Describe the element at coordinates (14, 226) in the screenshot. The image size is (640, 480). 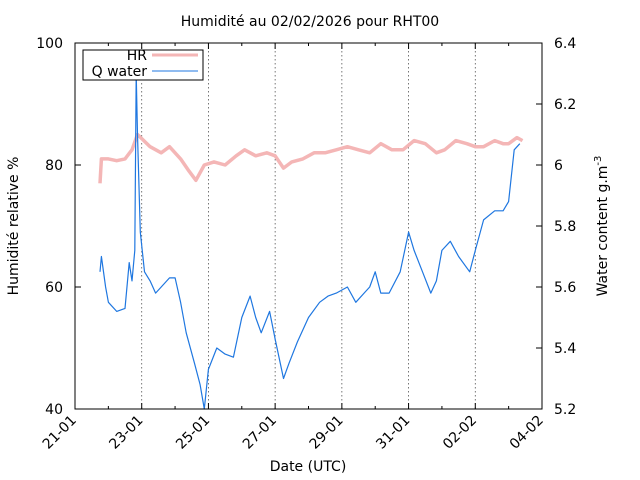
I see `y-axis-left-label: Humidité relative %` at that location.